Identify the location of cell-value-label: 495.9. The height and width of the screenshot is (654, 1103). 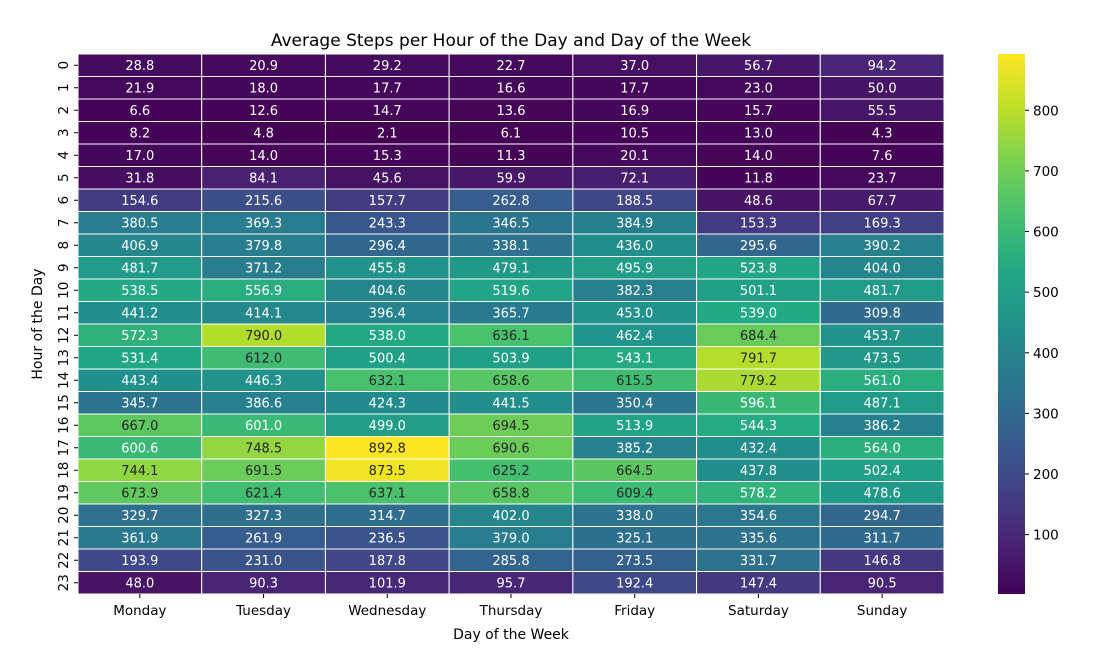
(634, 268).